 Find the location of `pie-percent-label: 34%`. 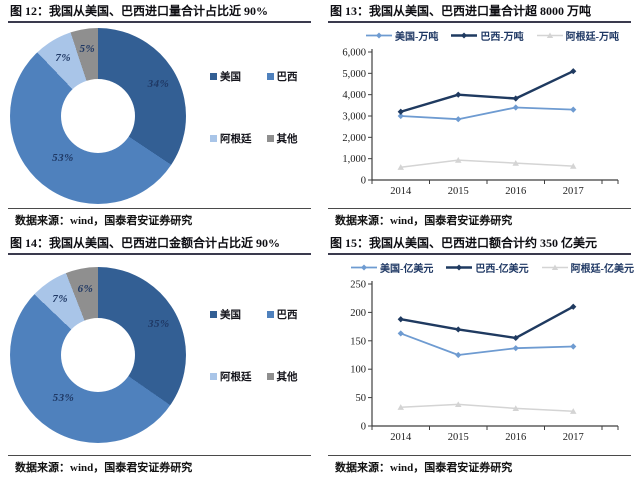

pie-percent-label: 34% is located at coordinates (158, 83).